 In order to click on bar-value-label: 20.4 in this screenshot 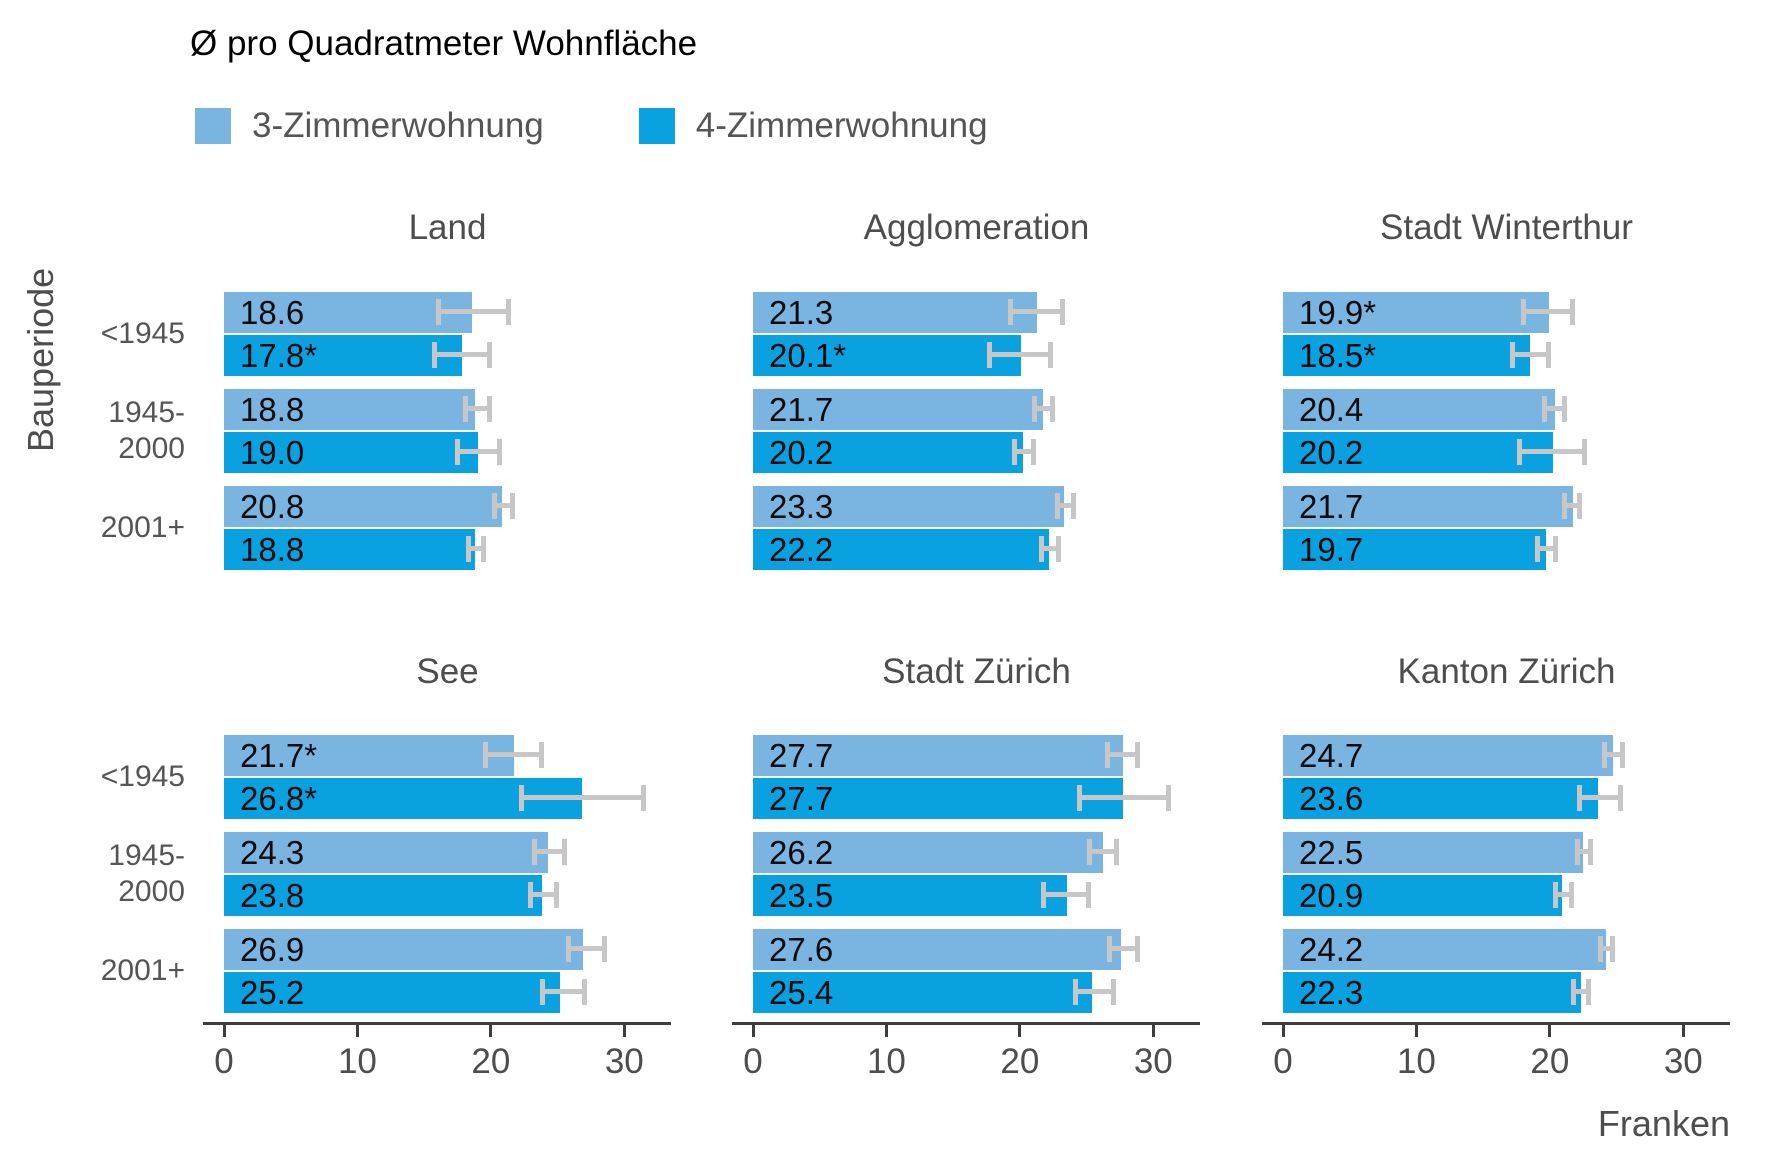, I will do `click(1331, 409)`.